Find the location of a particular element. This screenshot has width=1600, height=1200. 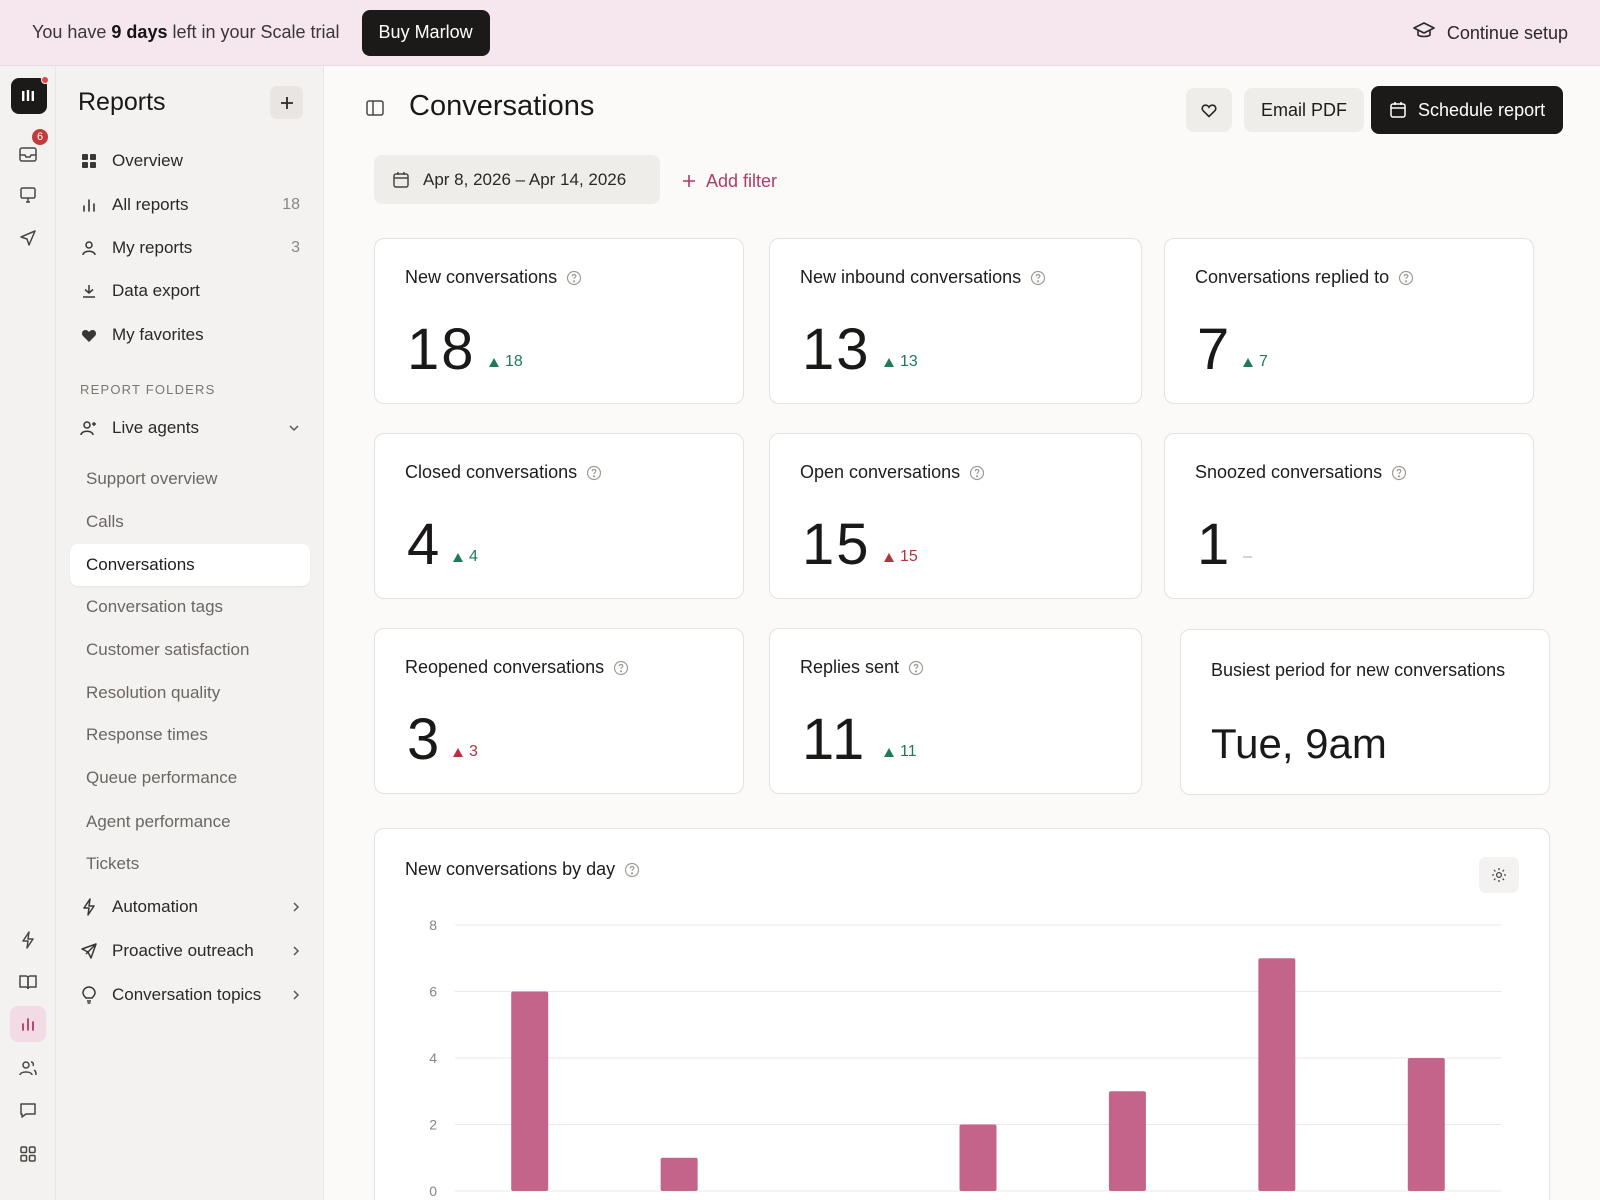

metric-value: 7 is located at coordinates (1214, 349).